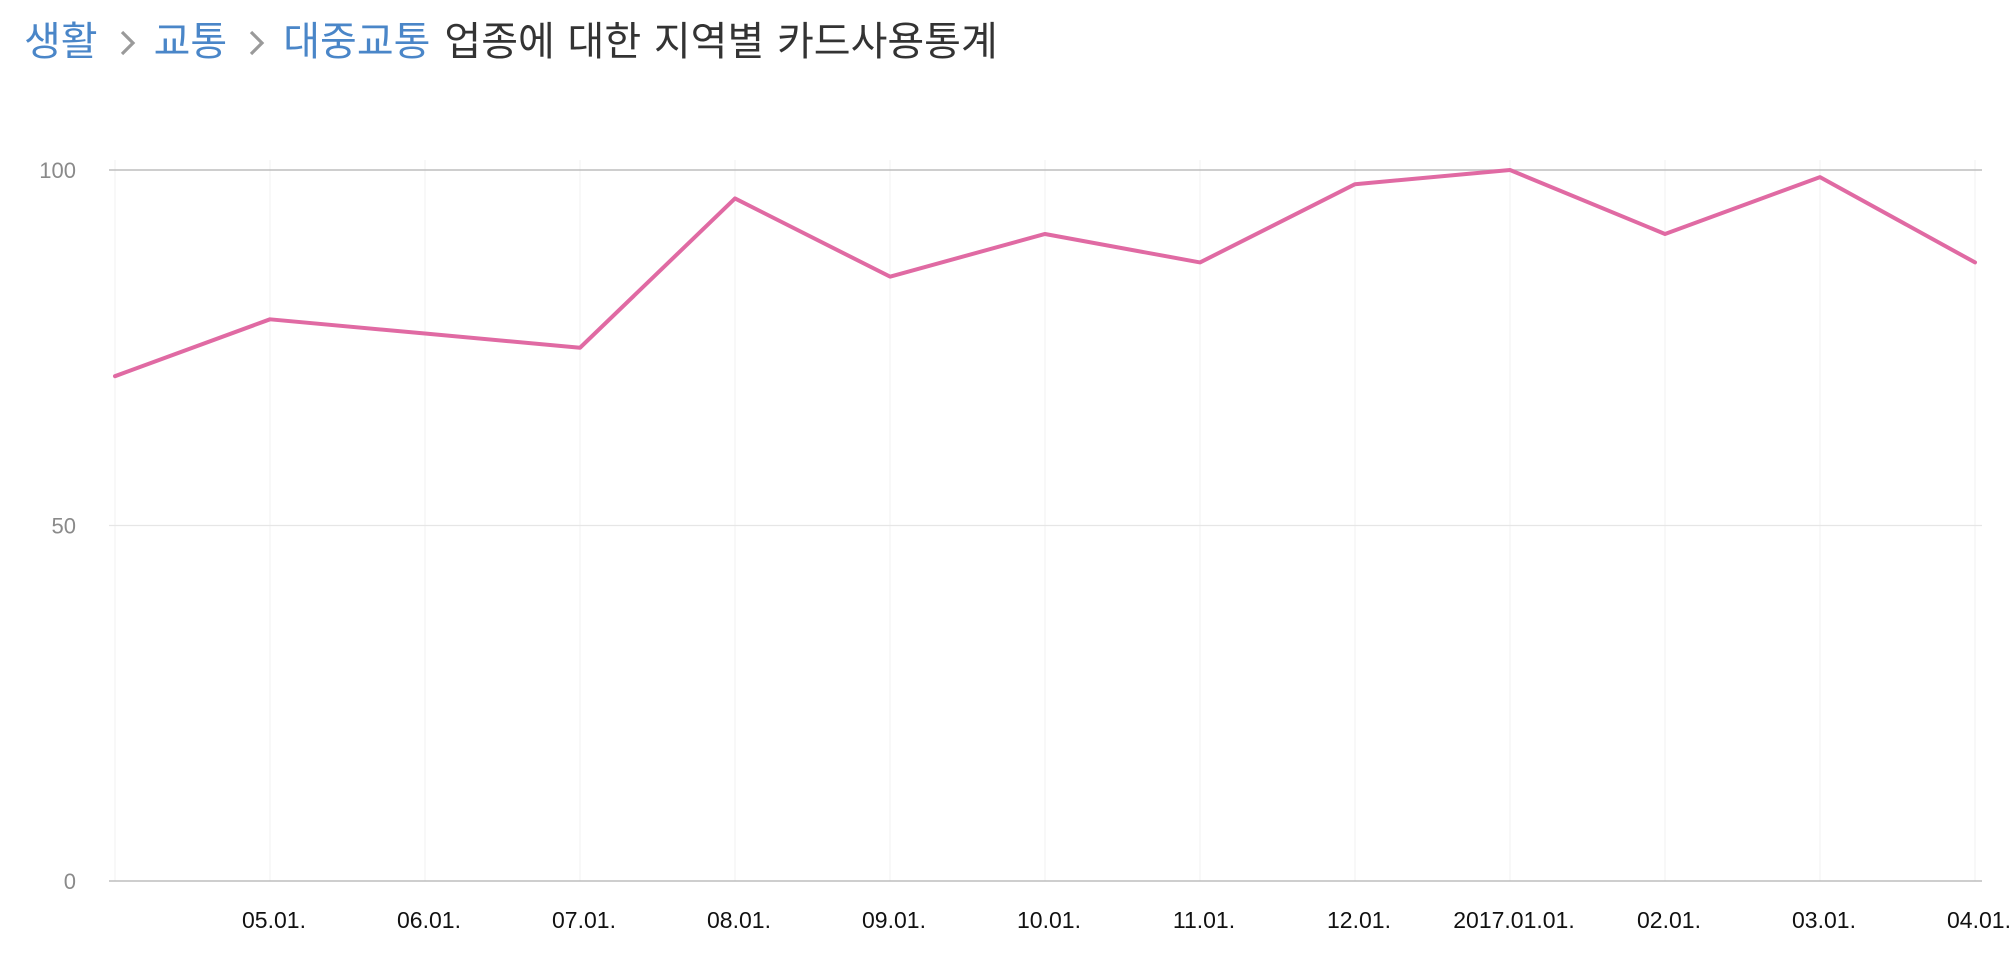 The height and width of the screenshot is (964, 2015). What do you see at coordinates (1979, 920) in the screenshot?
I see `x-tick-label: 04.01.` at bounding box center [1979, 920].